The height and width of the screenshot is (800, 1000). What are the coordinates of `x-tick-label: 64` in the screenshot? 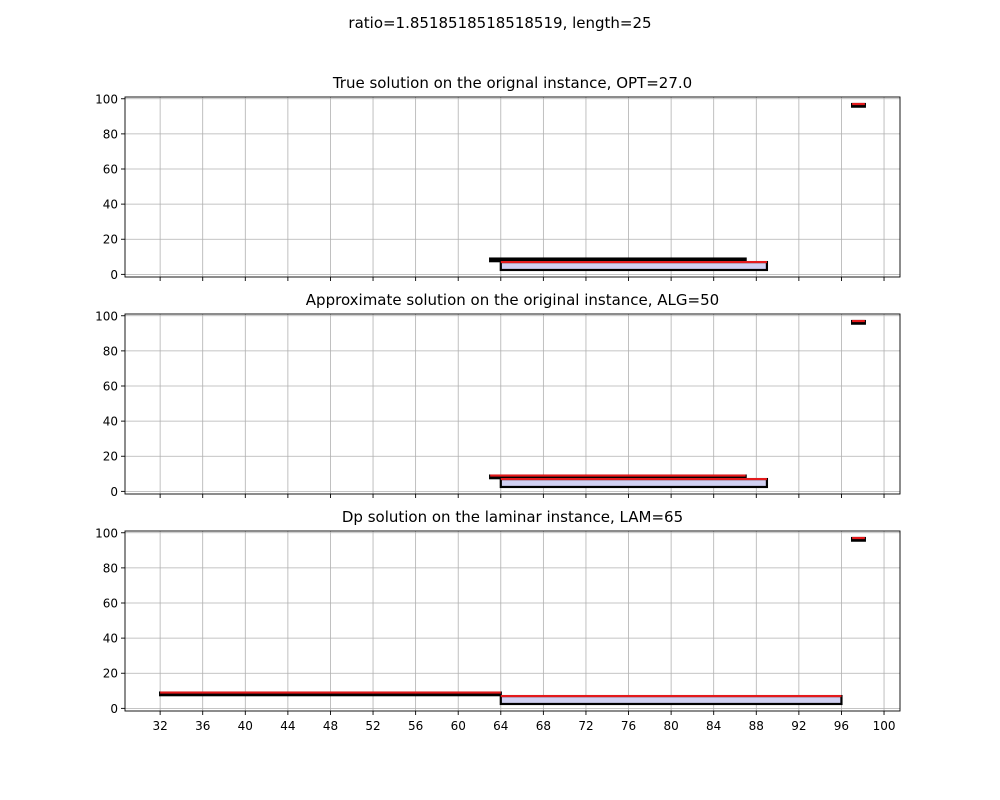 It's located at (500, 726).